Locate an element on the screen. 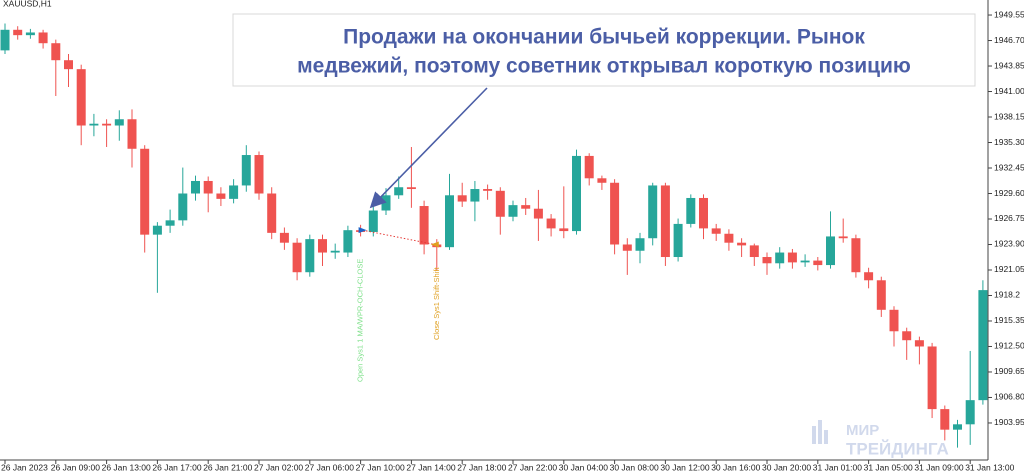  x-tick-label: 31 Jan 13:00 is located at coordinates (989, 467).